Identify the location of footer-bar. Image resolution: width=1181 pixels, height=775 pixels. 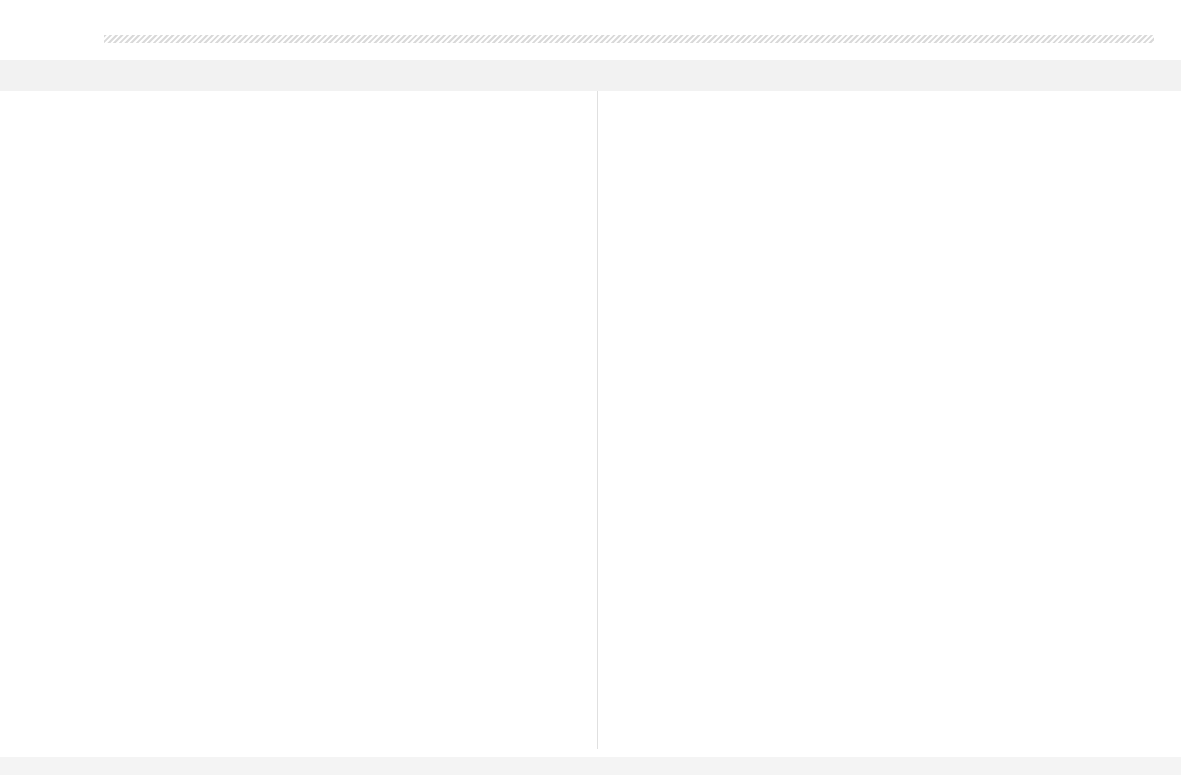
(590, 766).